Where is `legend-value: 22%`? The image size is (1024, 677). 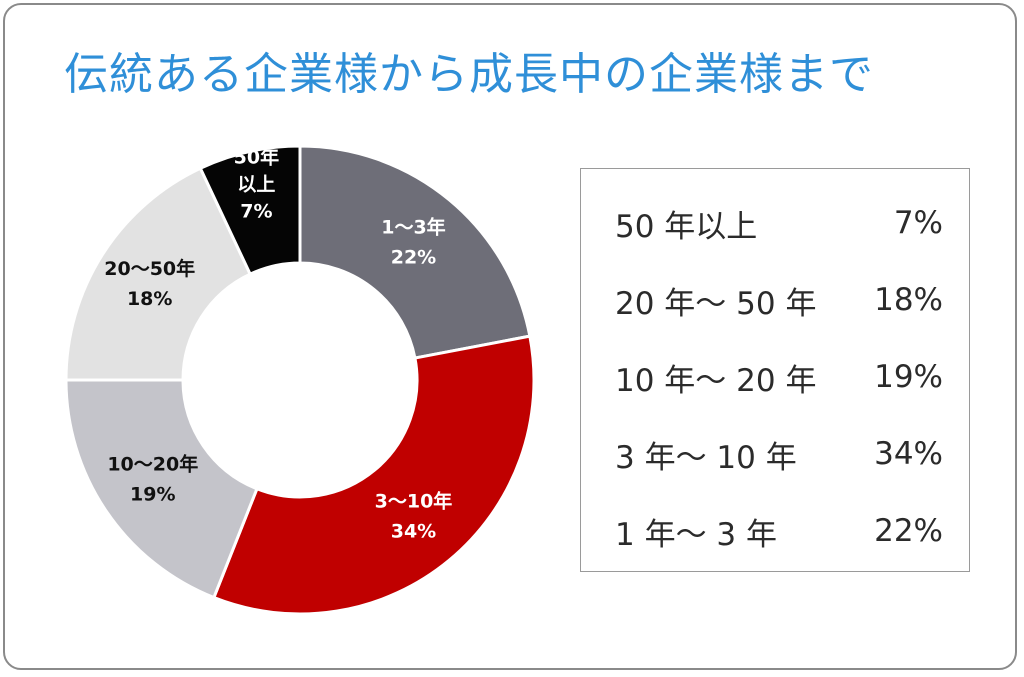
legend-value: 22% is located at coordinates (908, 531).